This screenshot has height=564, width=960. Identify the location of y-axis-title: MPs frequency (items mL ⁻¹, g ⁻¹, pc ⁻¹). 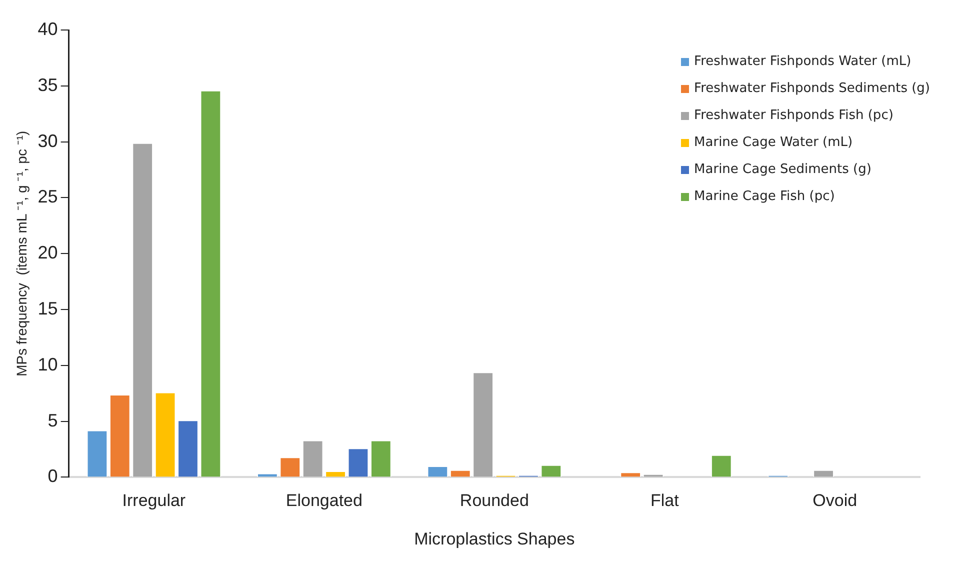
(21, 253).